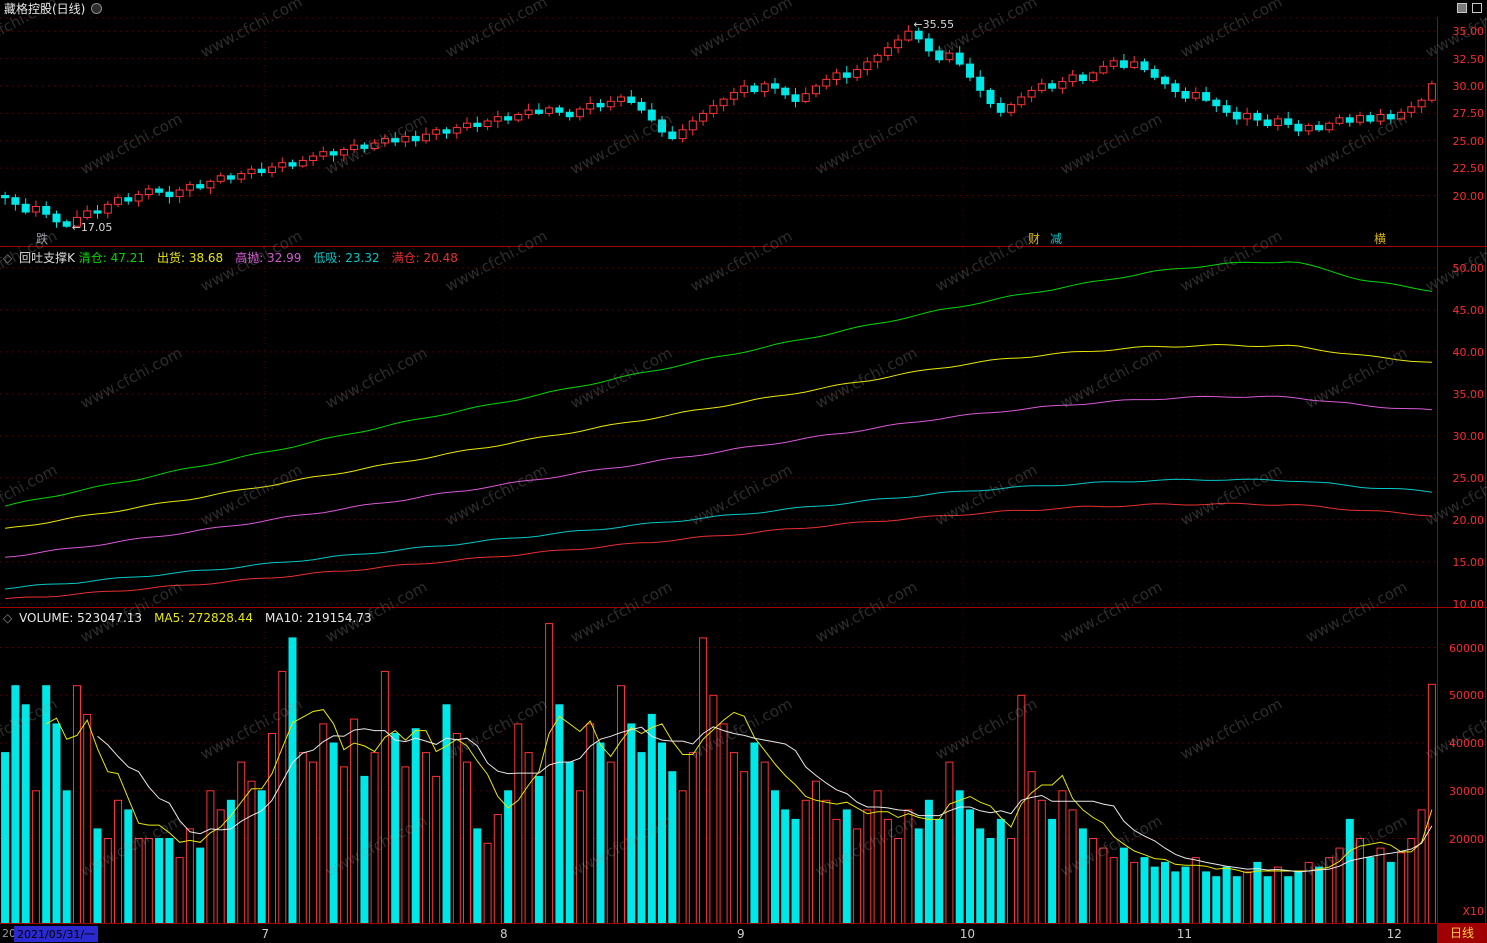  I want to click on window-frame-icon, so click(1477, 8).